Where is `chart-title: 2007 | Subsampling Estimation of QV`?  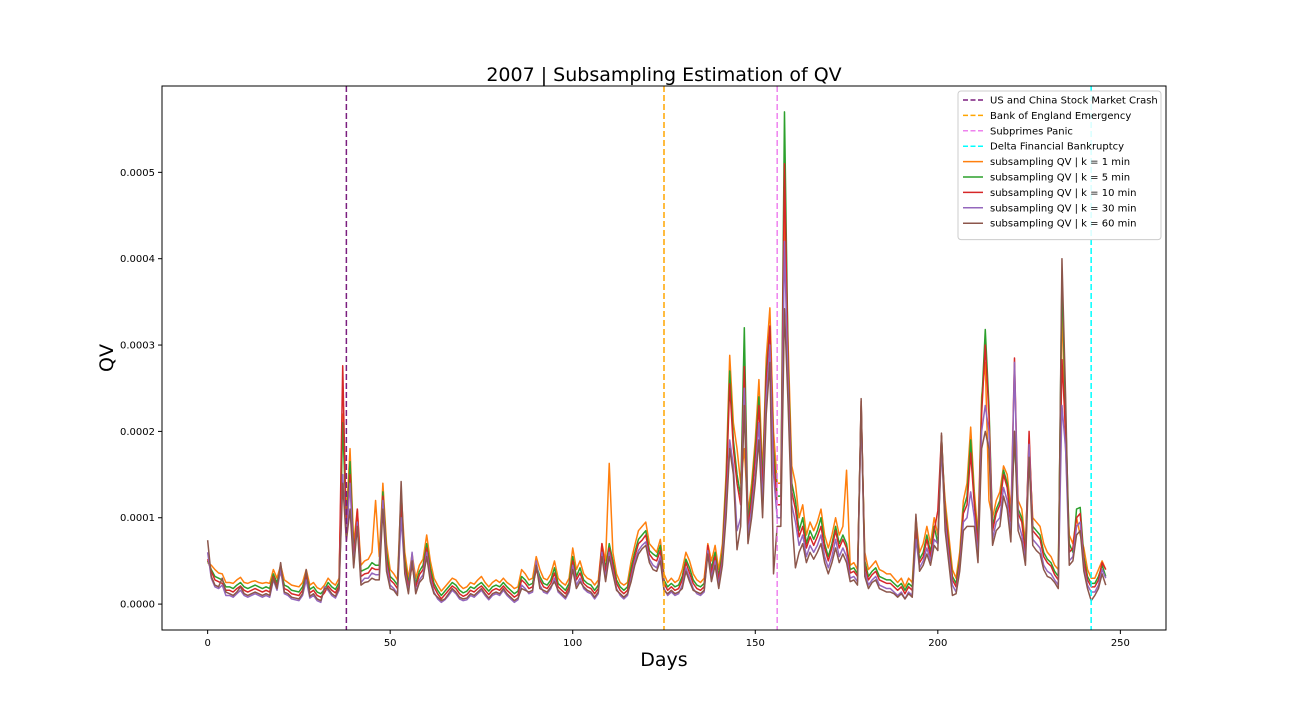
chart-title: 2007 | Subsampling Estimation of QV is located at coordinates (663, 75).